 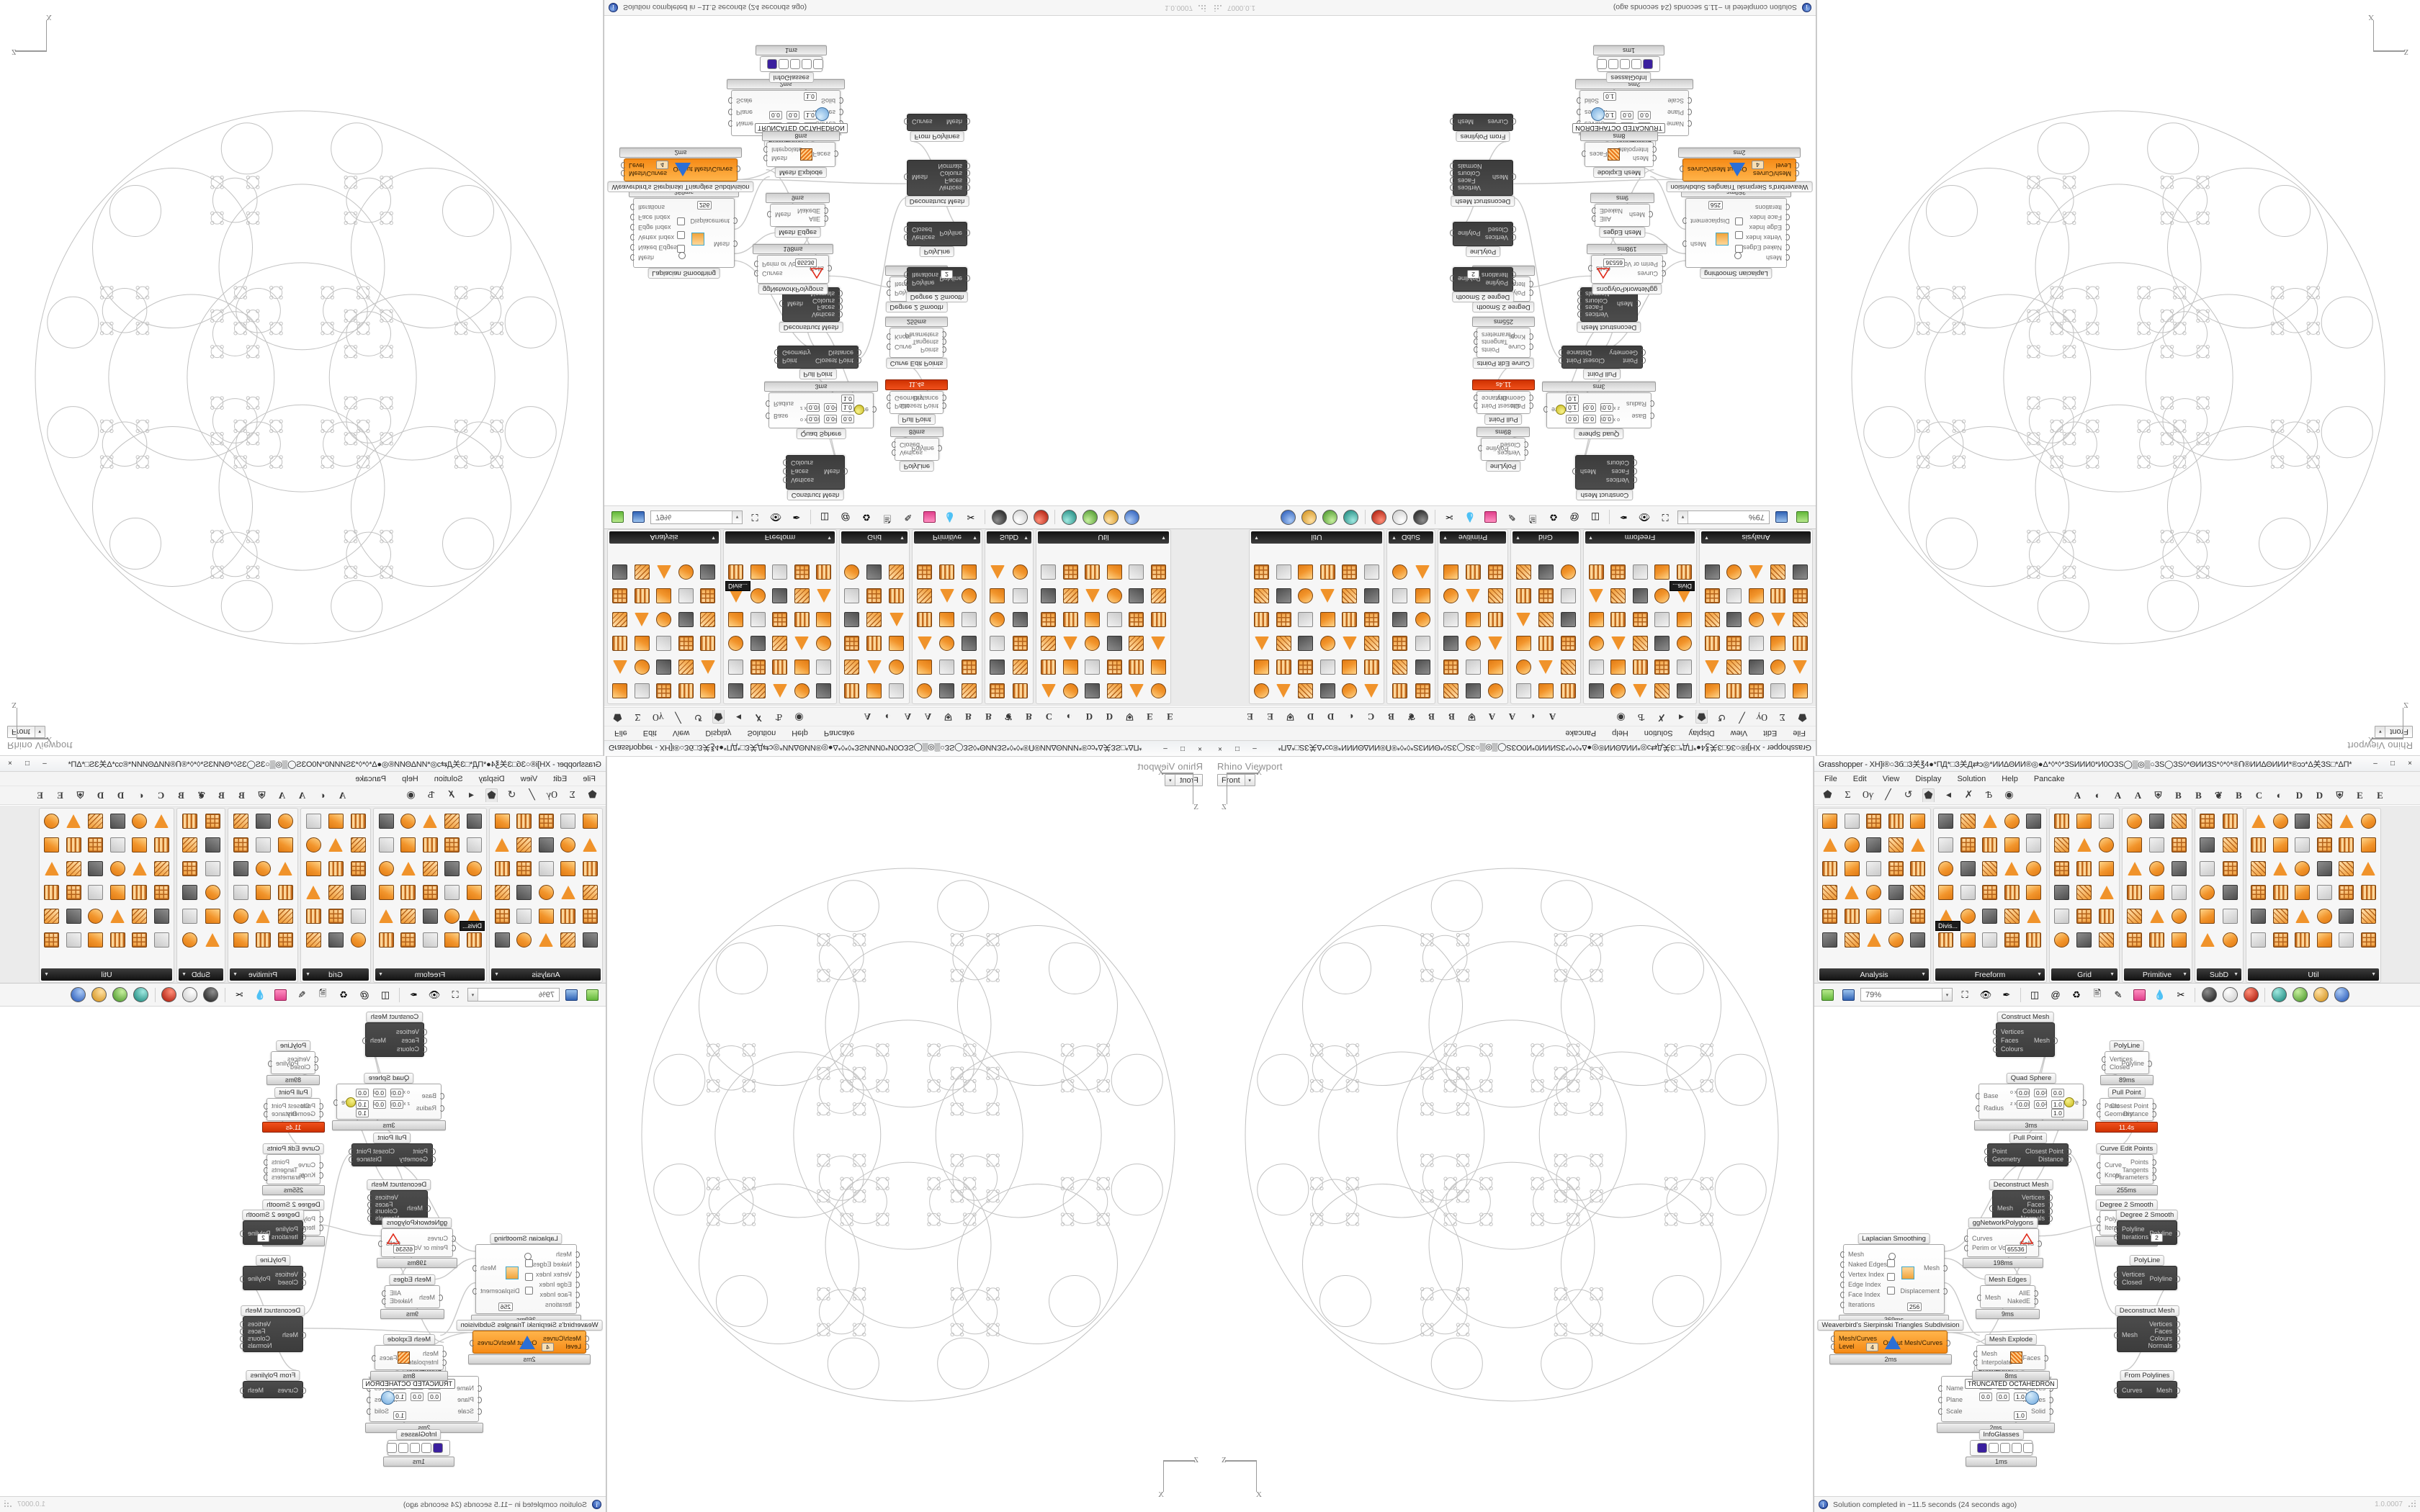 I want to click on node-output-pull-point-1-1: Distance, so click(x=369, y=1159).